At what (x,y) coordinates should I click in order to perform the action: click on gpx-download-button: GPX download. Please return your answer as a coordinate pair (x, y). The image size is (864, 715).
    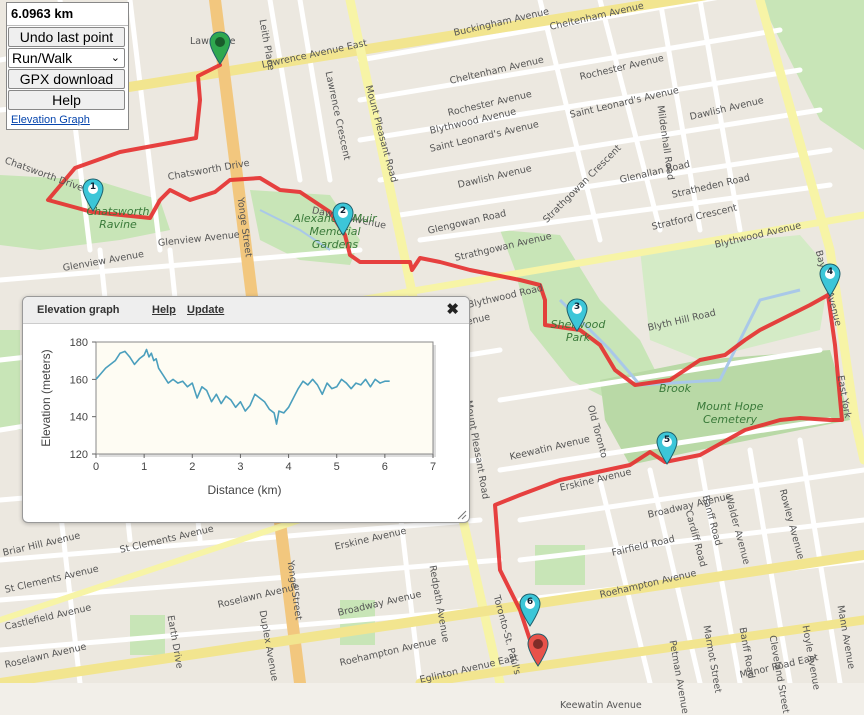
    Looking at the image, I should click on (66, 79).